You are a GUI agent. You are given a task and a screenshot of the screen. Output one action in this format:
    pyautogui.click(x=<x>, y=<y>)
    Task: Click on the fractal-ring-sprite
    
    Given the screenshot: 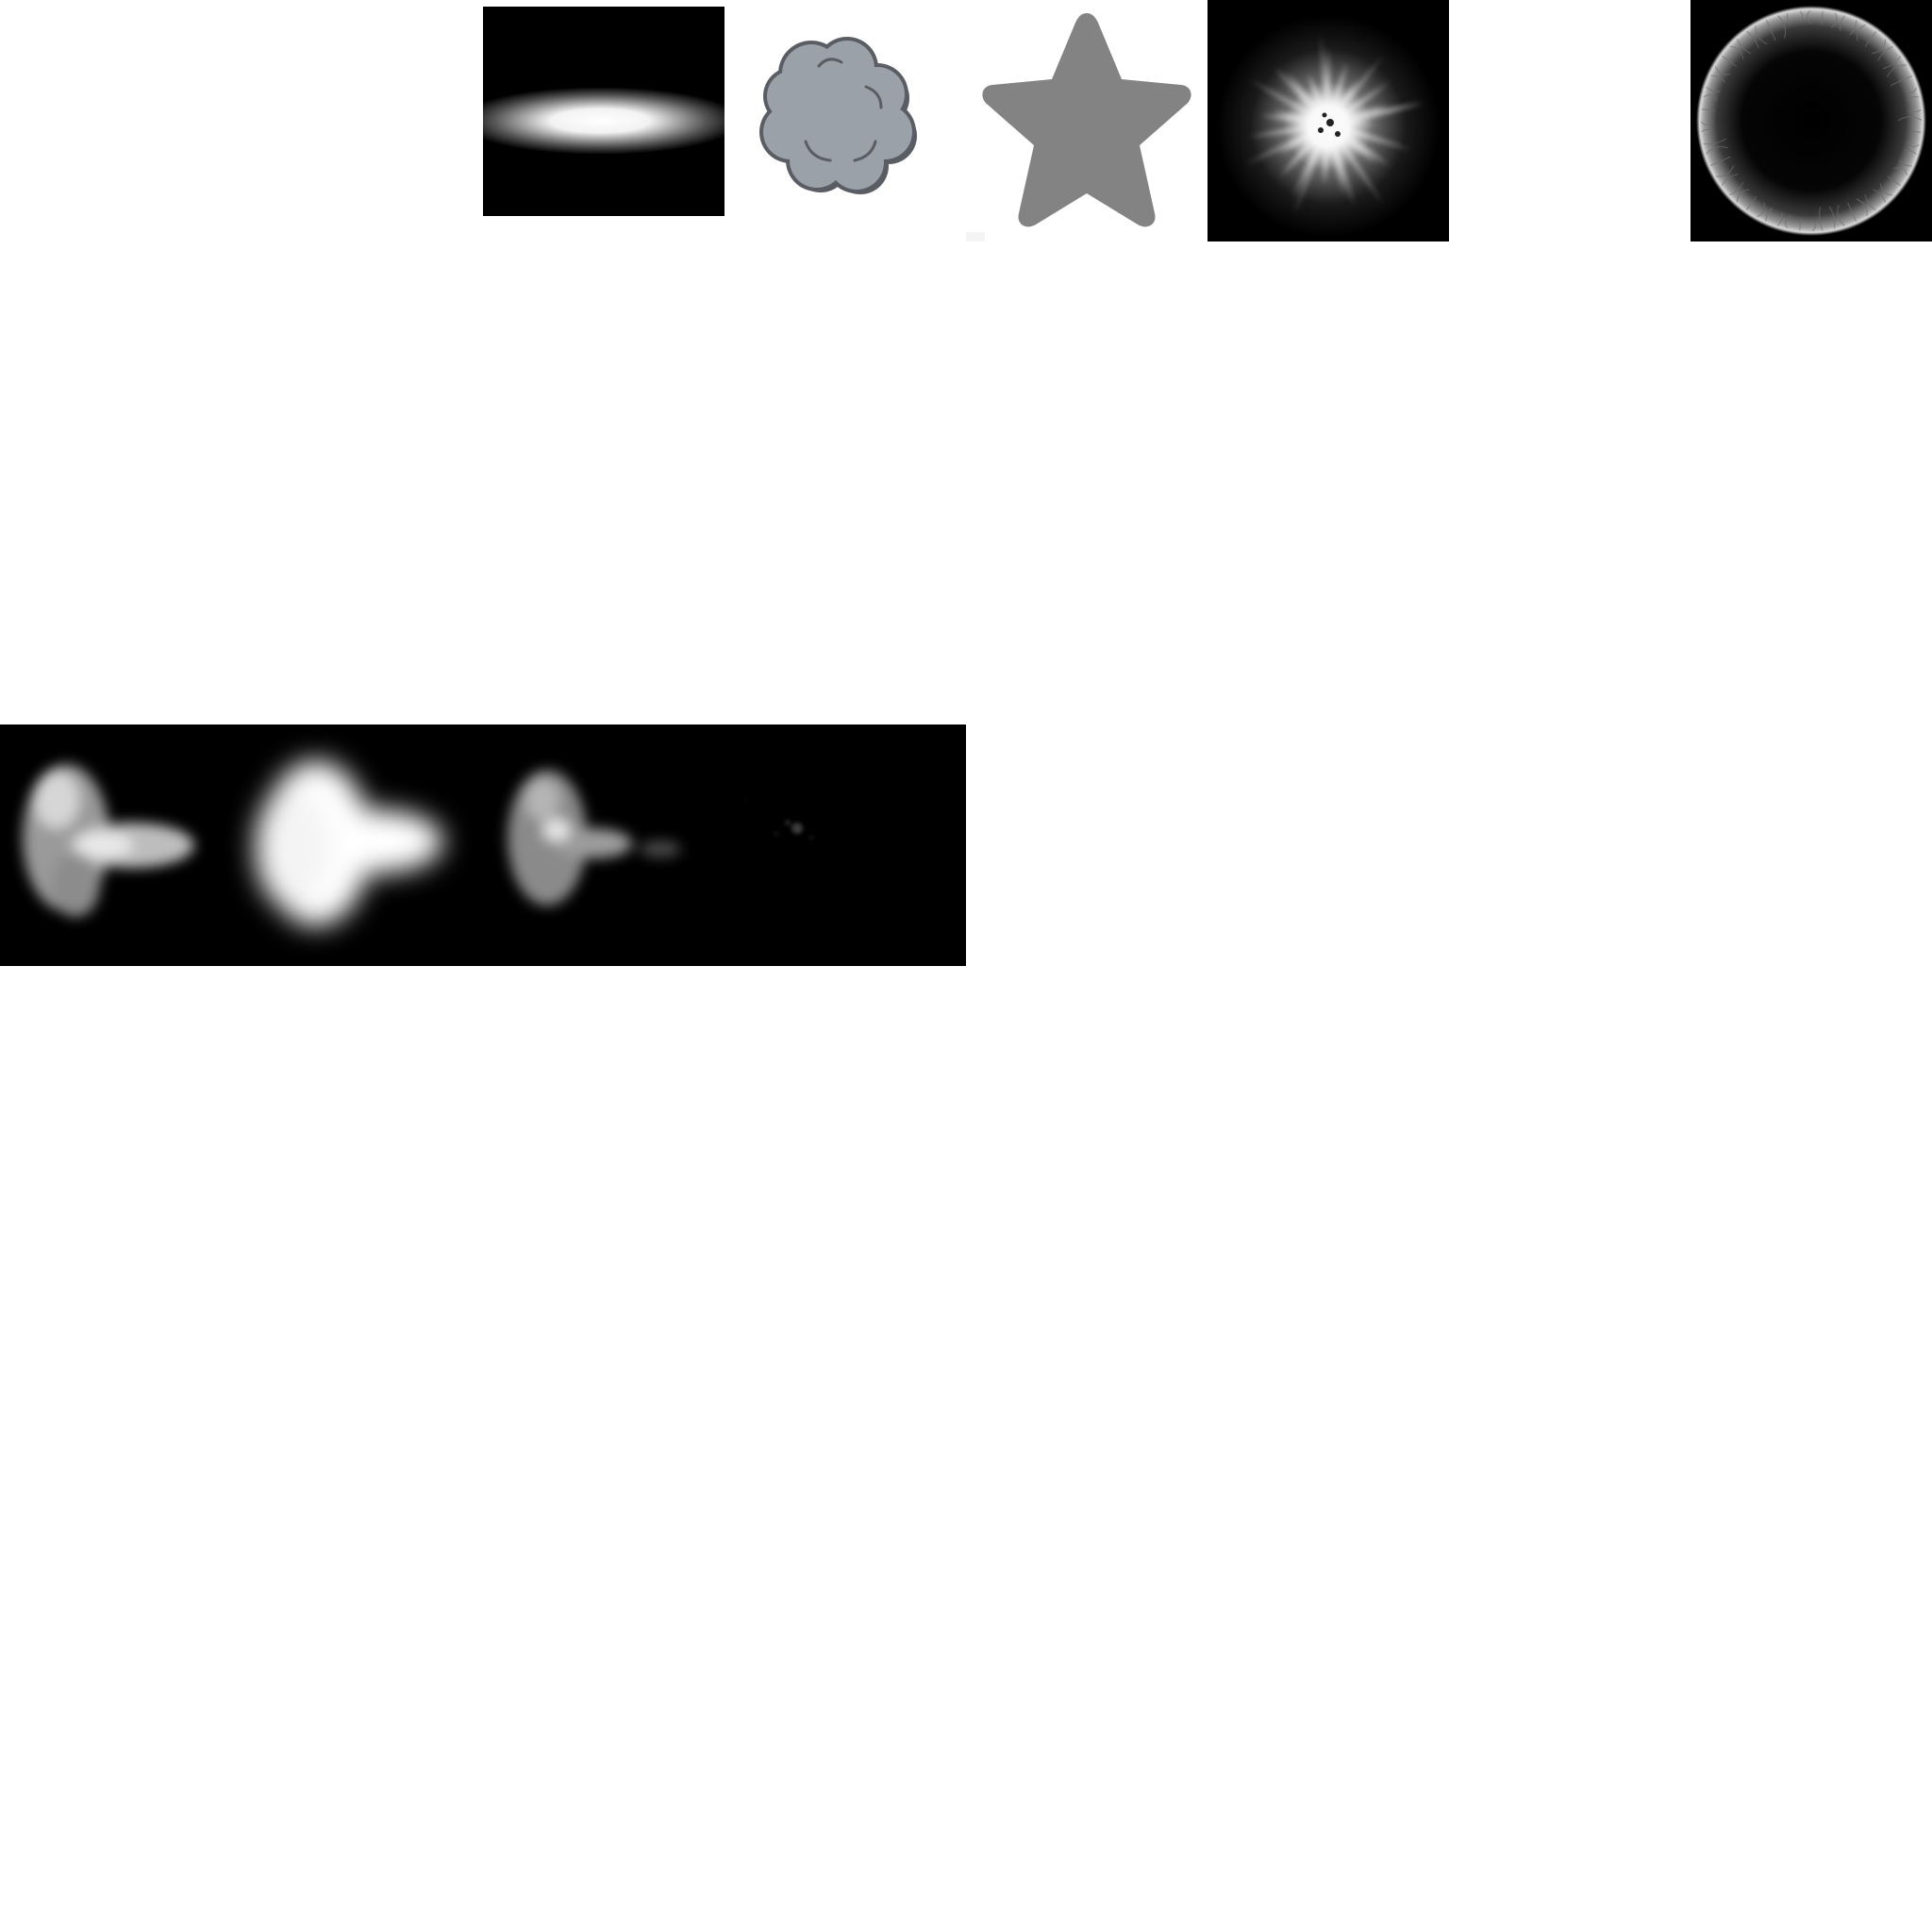 What is the action you would take?
    pyautogui.click(x=1811, y=121)
    